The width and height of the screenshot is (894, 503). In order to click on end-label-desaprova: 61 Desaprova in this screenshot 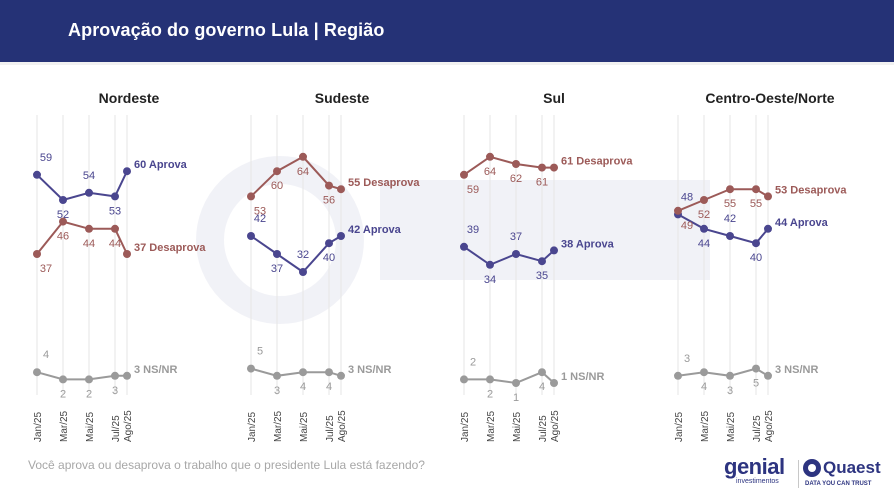, I will do `click(597, 162)`.